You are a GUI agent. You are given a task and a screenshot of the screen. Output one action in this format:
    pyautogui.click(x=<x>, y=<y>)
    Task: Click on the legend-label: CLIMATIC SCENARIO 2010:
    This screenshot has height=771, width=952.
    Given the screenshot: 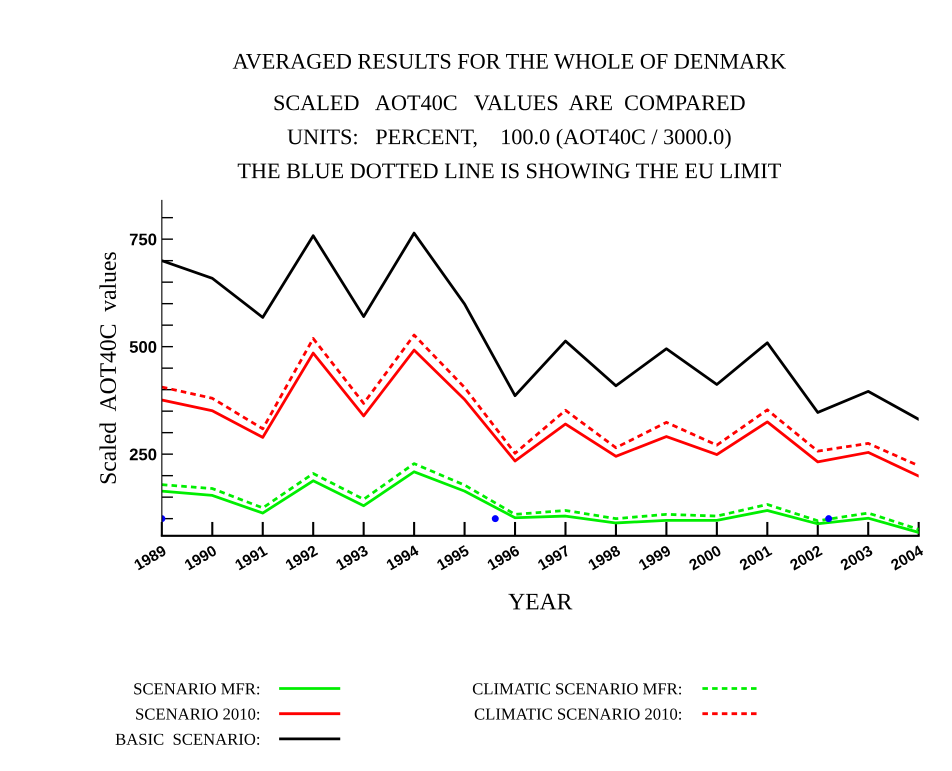 What is the action you would take?
    pyautogui.click(x=578, y=714)
    